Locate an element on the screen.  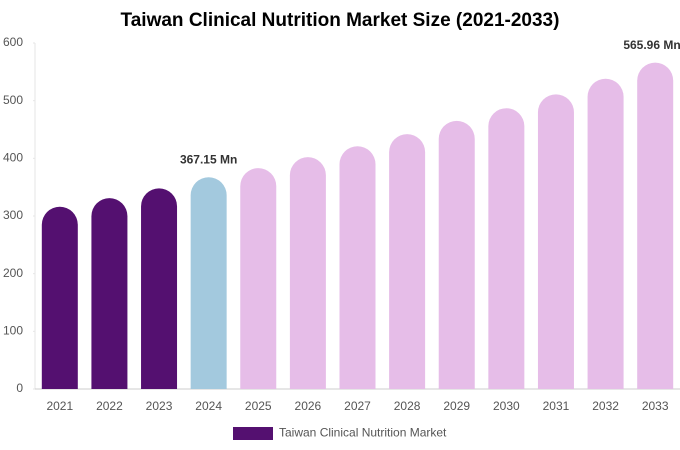
y-tick-label: 500 is located at coordinates (13, 100).